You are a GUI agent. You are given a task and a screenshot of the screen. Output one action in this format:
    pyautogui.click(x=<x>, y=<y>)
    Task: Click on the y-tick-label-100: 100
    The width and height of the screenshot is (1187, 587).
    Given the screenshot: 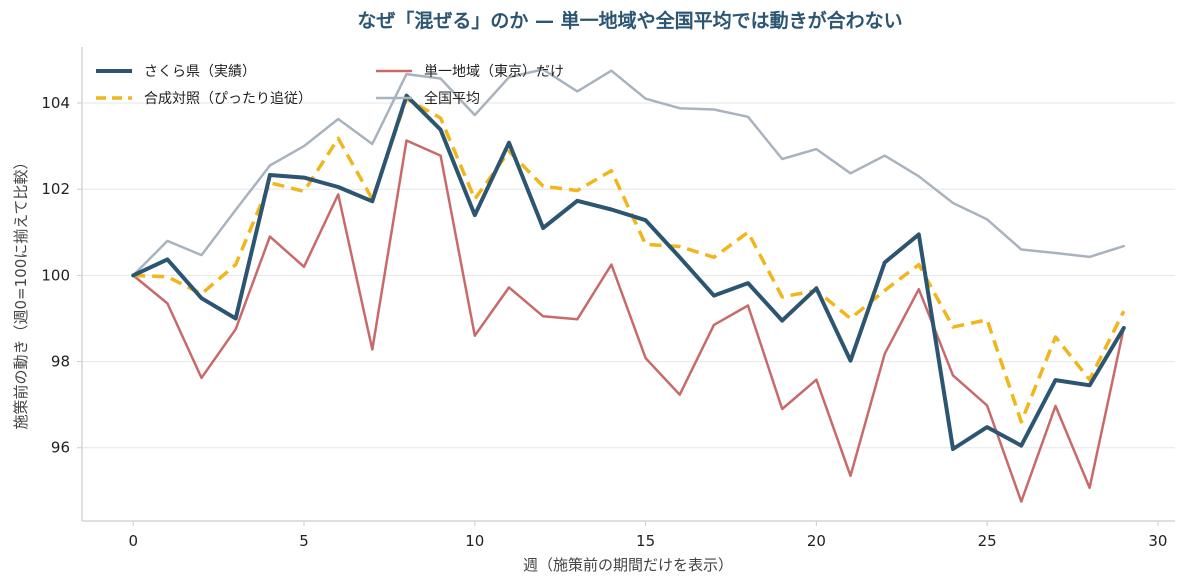 What is the action you would take?
    pyautogui.click(x=55, y=275)
    